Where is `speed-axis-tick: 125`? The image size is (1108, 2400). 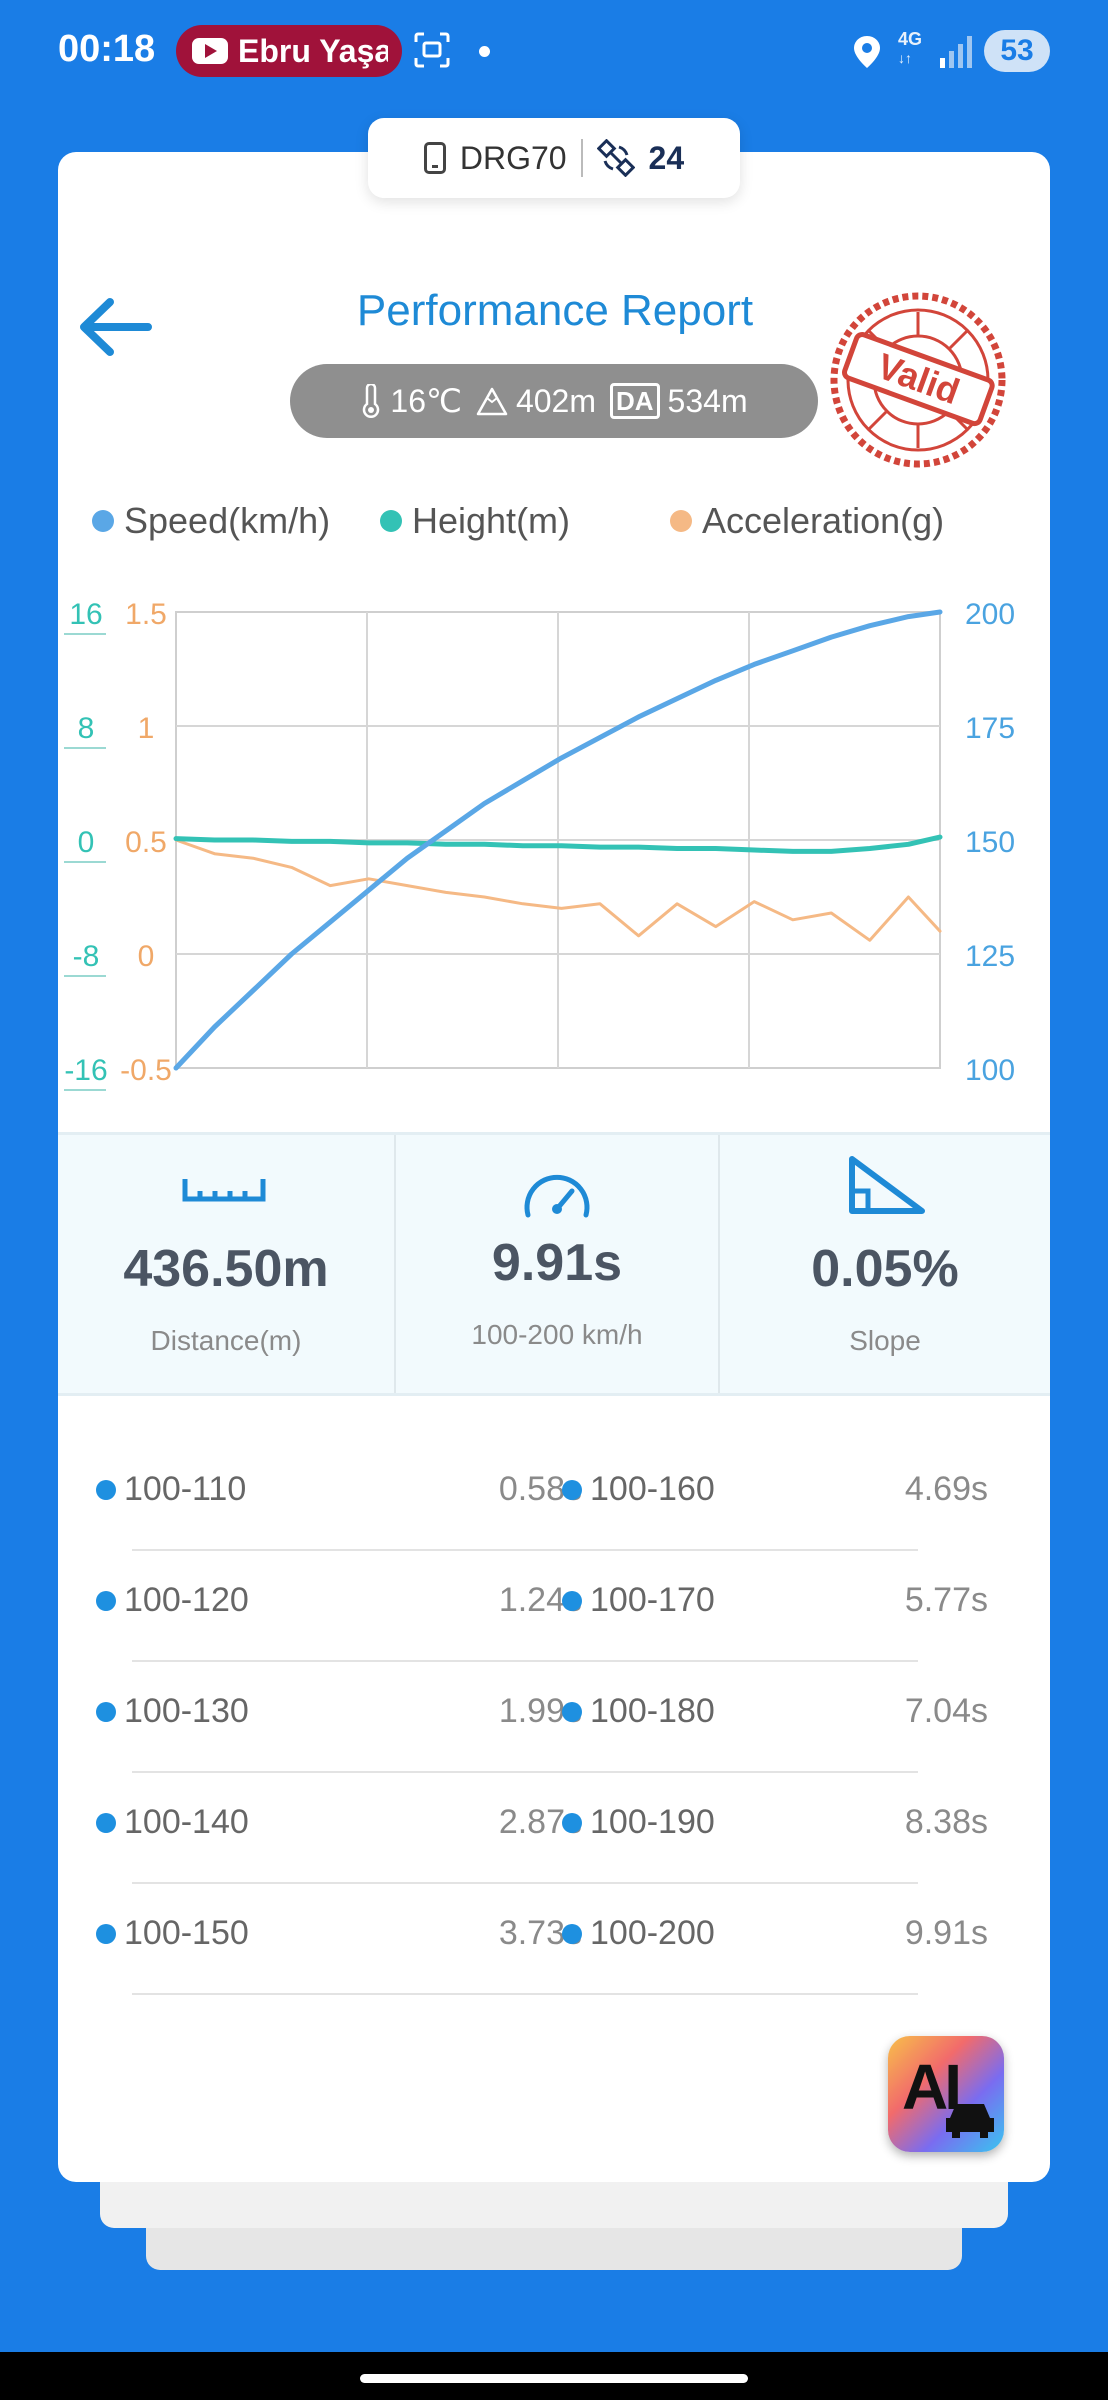
speed-axis-tick: 125 is located at coordinates (990, 956).